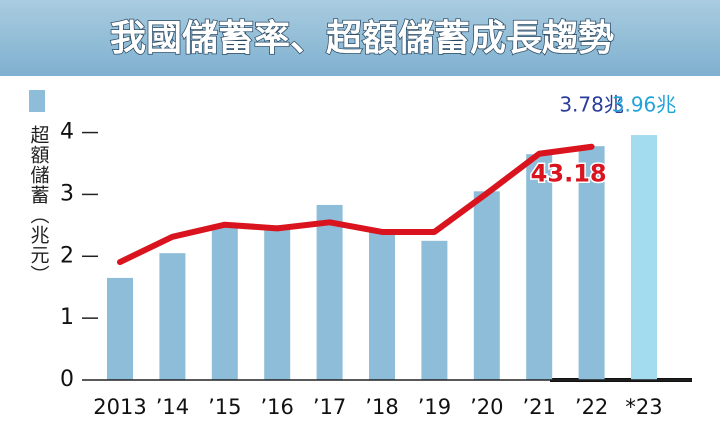 The width and height of the screenshot is (720, 427). What do you see at coordinates (67, 193) in the screenshot?
I see `y-tick-label: 3` at bounding box center [67, 193].